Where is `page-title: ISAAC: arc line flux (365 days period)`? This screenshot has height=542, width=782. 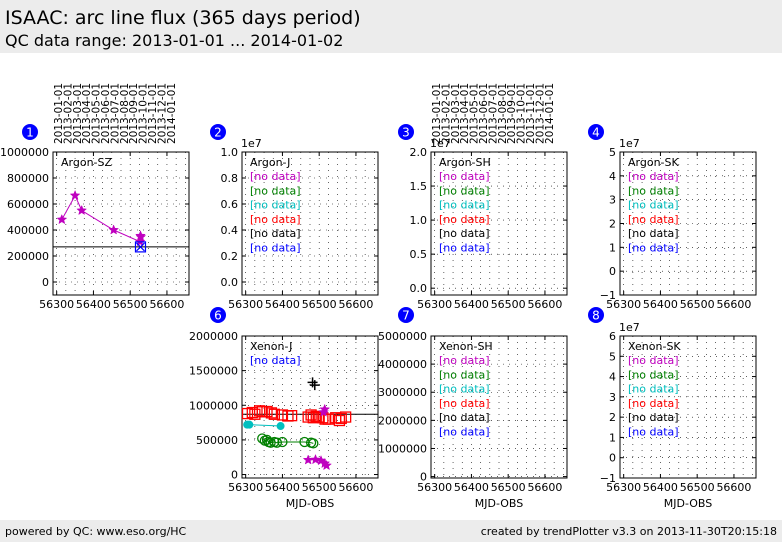
page-title: ISAAC: arc line flux (365 days period) is located at coordinates (183, 18).